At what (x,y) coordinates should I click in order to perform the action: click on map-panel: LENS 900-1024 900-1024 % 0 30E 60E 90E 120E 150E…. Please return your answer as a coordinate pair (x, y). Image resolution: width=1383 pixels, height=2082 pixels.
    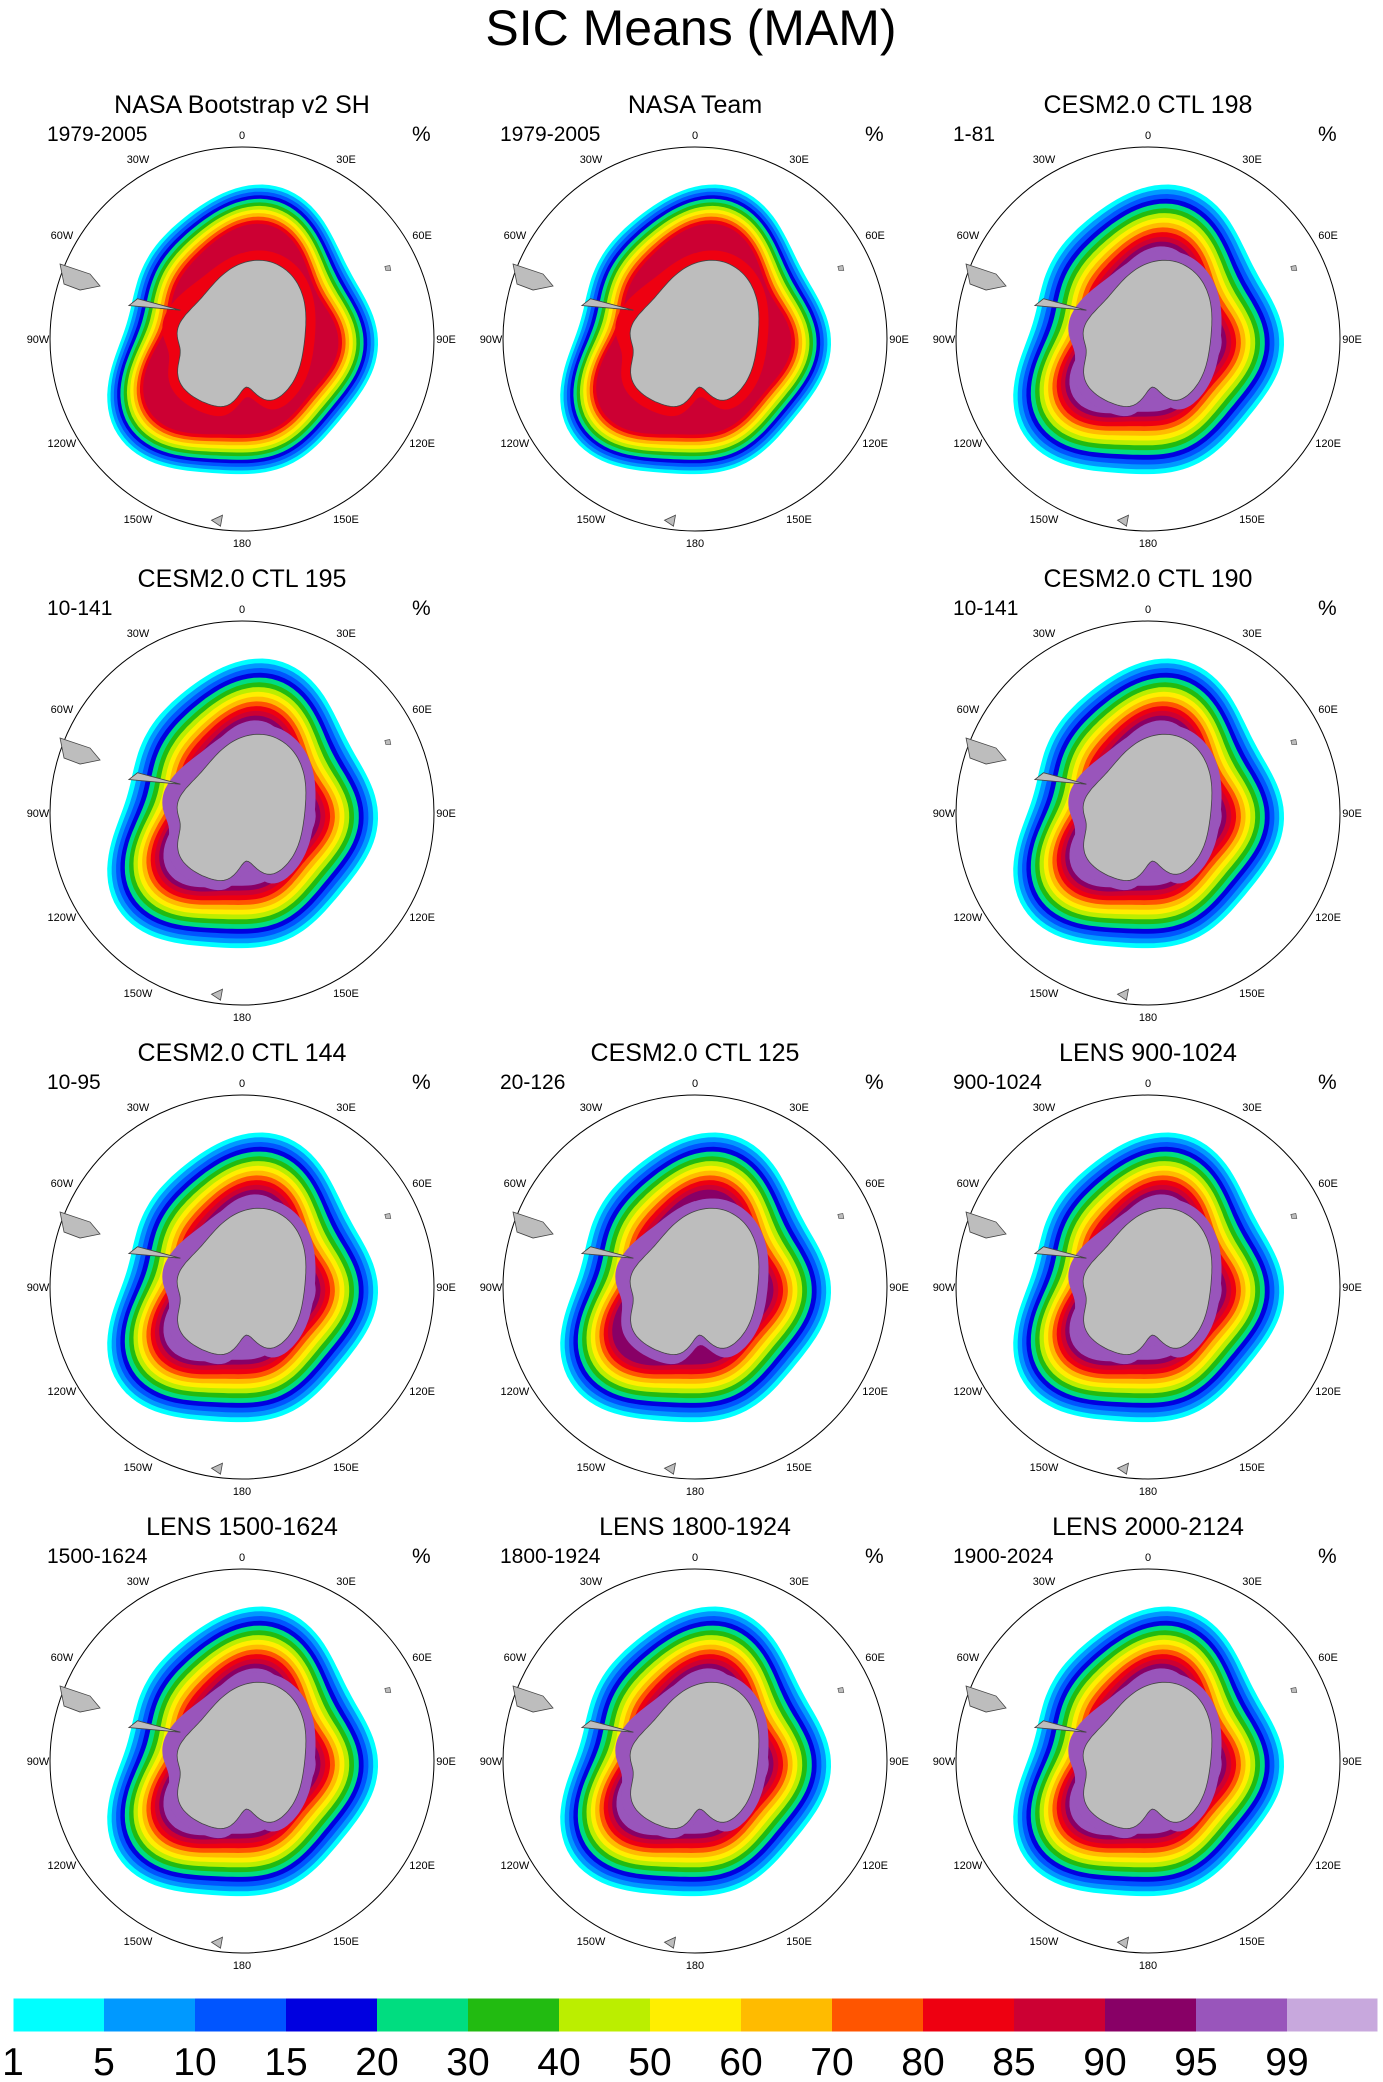
    Looking at the image, I should click on (1147, 1268).